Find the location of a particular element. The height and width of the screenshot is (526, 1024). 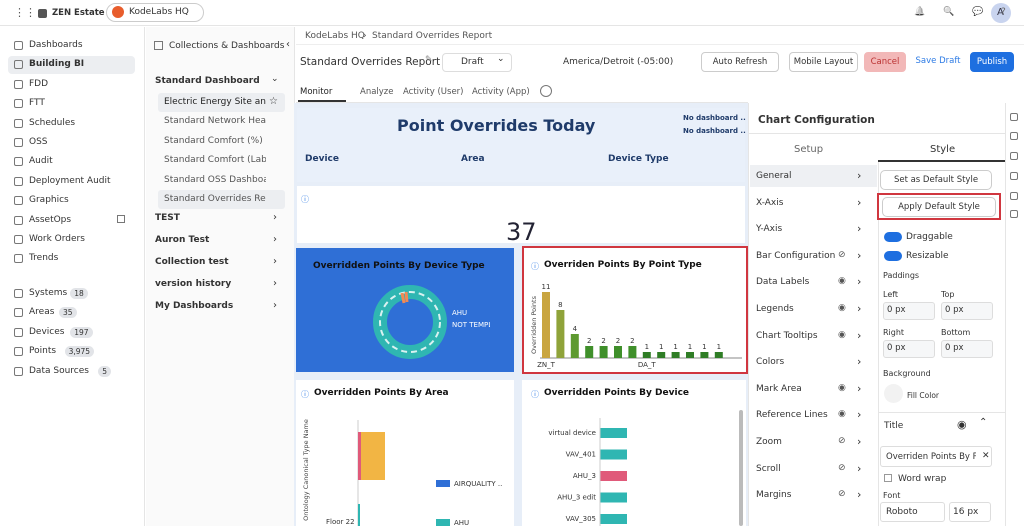

nav-item: AssetOps is located at coordinates (50, 219).